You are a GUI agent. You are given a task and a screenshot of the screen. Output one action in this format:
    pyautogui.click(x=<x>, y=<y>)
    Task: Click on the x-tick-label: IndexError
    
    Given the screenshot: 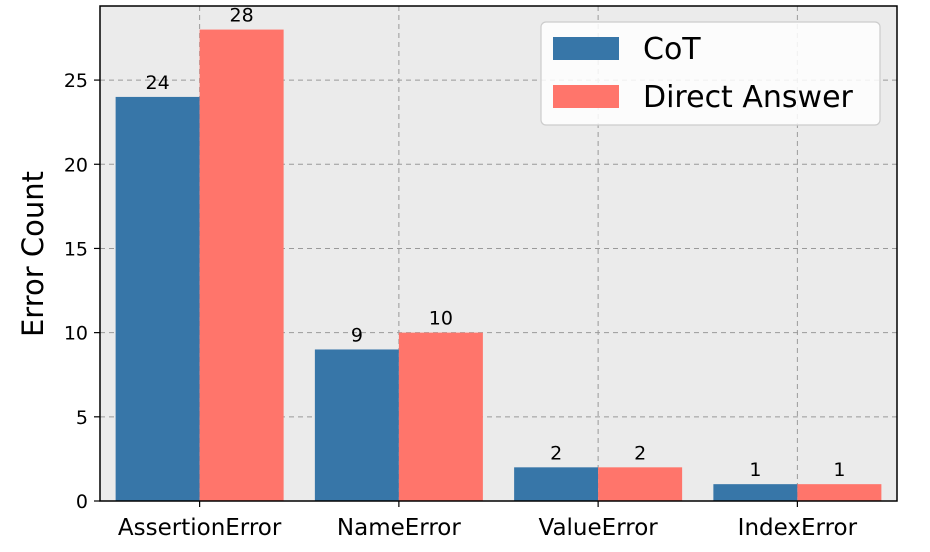 What is the action you would take?
    pyautogui.click(x=798, y=528)
    